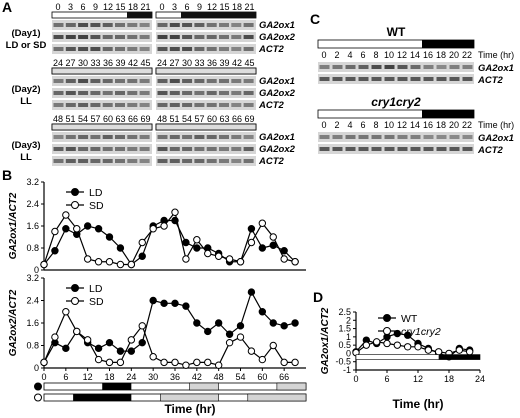 The image size is (520, 418). I want to click on tick-label: 39, so click(120, 63).